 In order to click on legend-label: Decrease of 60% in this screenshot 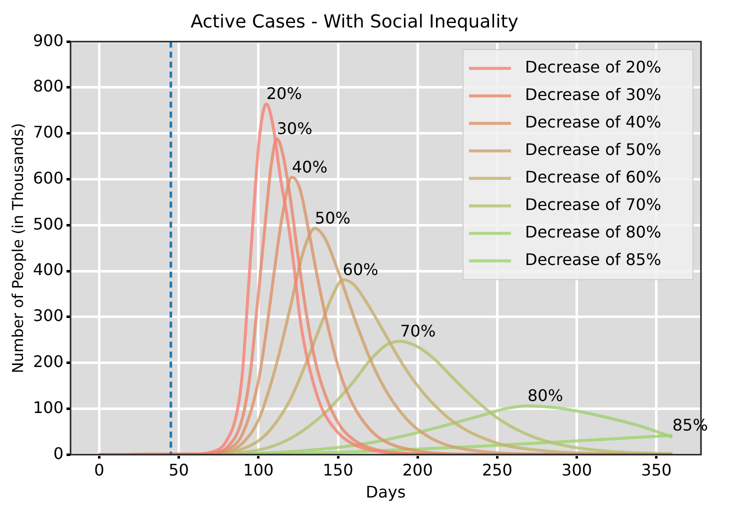, I will do `click(593, 177)`.